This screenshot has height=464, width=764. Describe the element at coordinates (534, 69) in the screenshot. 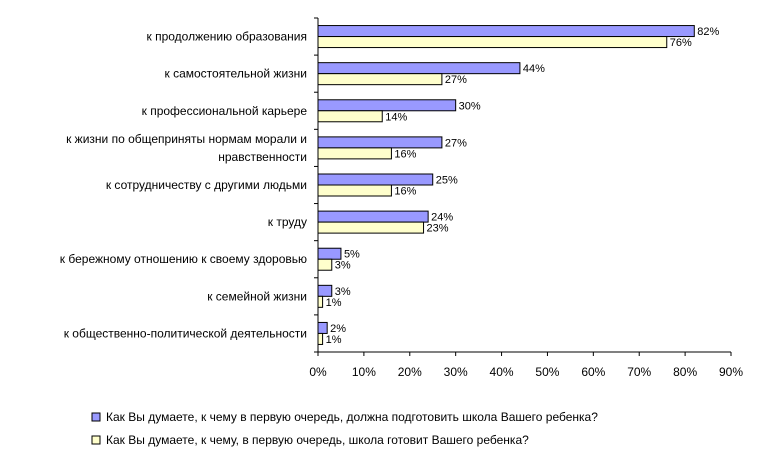

I see `data-label-series-1: 44%` at that location.